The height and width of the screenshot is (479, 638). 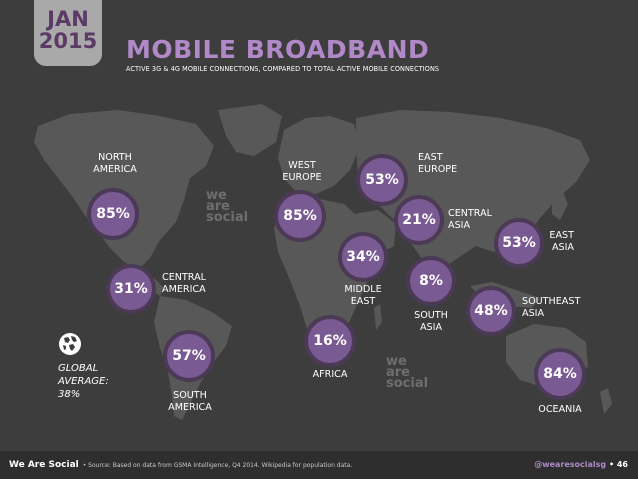 I want to click on global-average: GLOBAL AVERAGE: 38%, so click(x=83, y=381).